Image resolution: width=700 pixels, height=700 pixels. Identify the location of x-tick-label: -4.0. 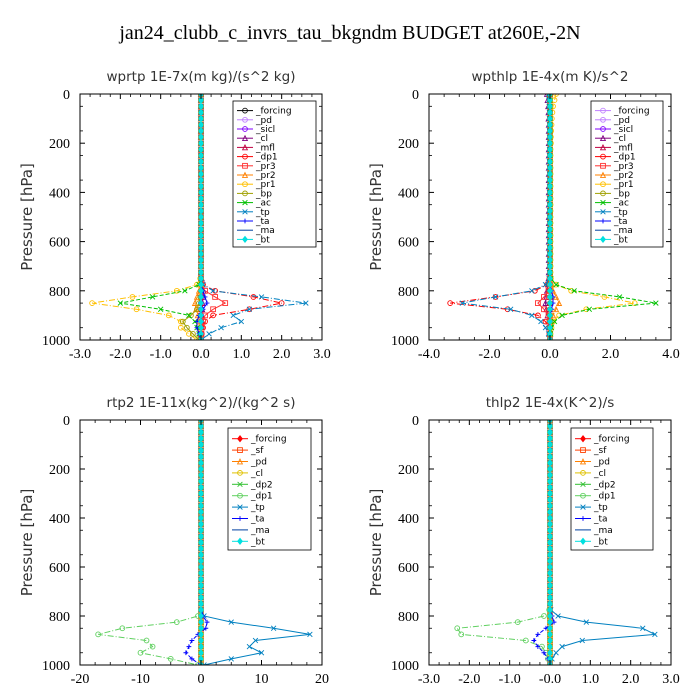
(429, 354).